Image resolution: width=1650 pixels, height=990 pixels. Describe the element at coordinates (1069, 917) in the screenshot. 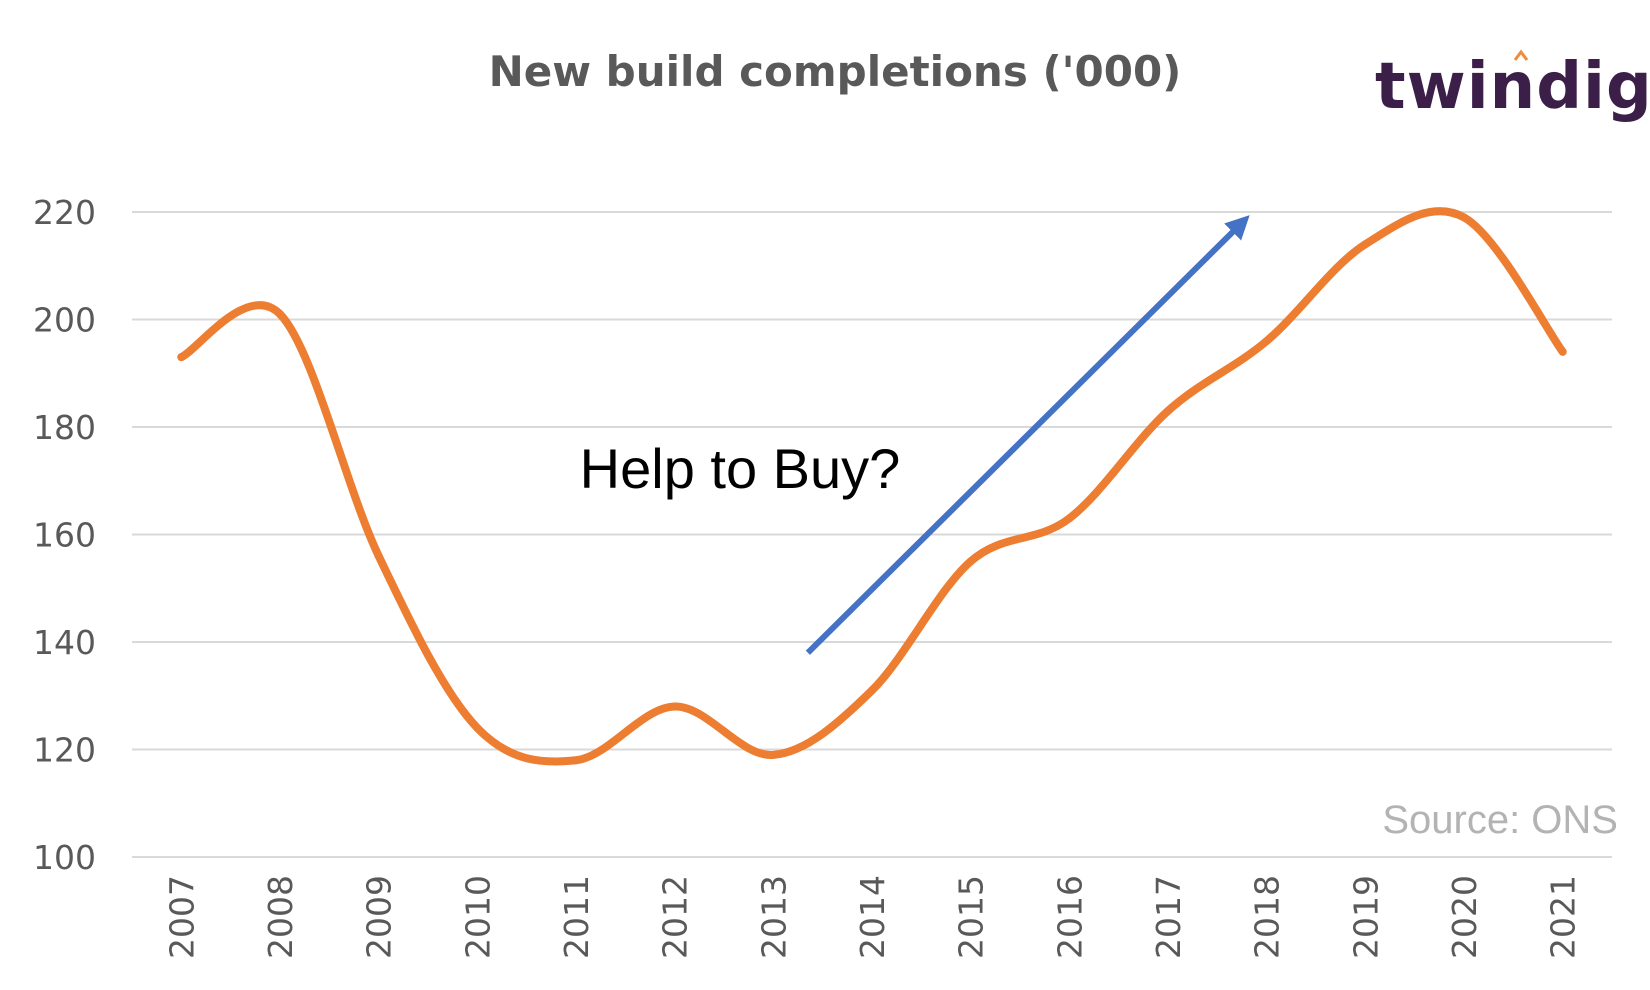

I see `x-tick-label: 2016` at that location.